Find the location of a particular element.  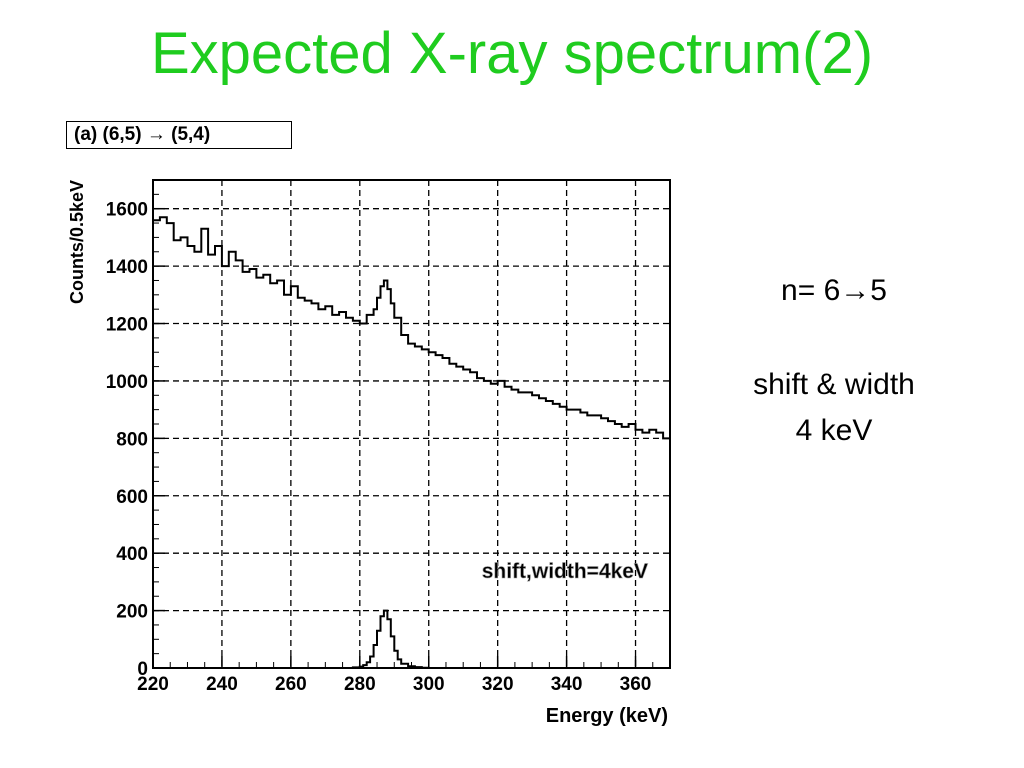

x-tick-label: 320 is located at coordinates (498, 684).